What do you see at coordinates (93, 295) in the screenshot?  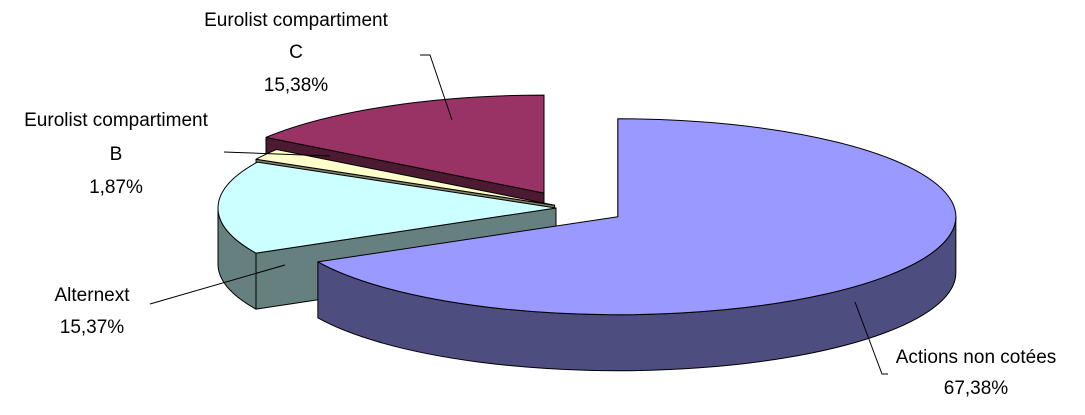 I see `label-alternext: Alternext` at bounding box center [93, 295].